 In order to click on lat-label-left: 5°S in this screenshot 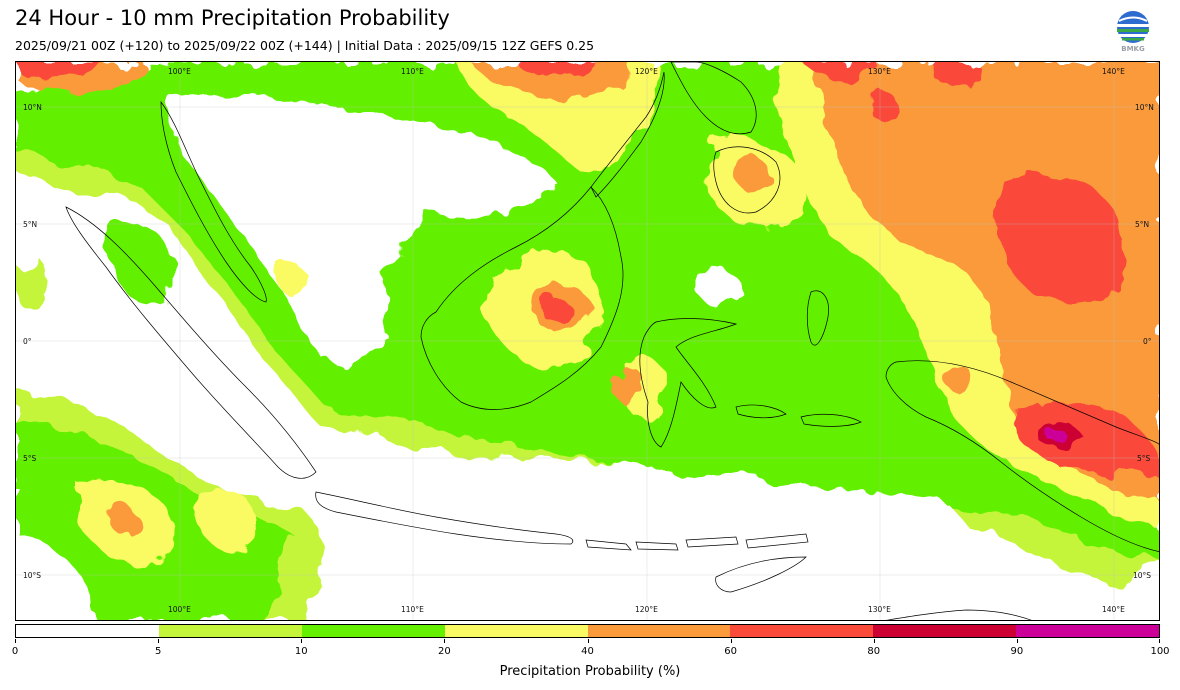, I will do `click(30, 458)`.